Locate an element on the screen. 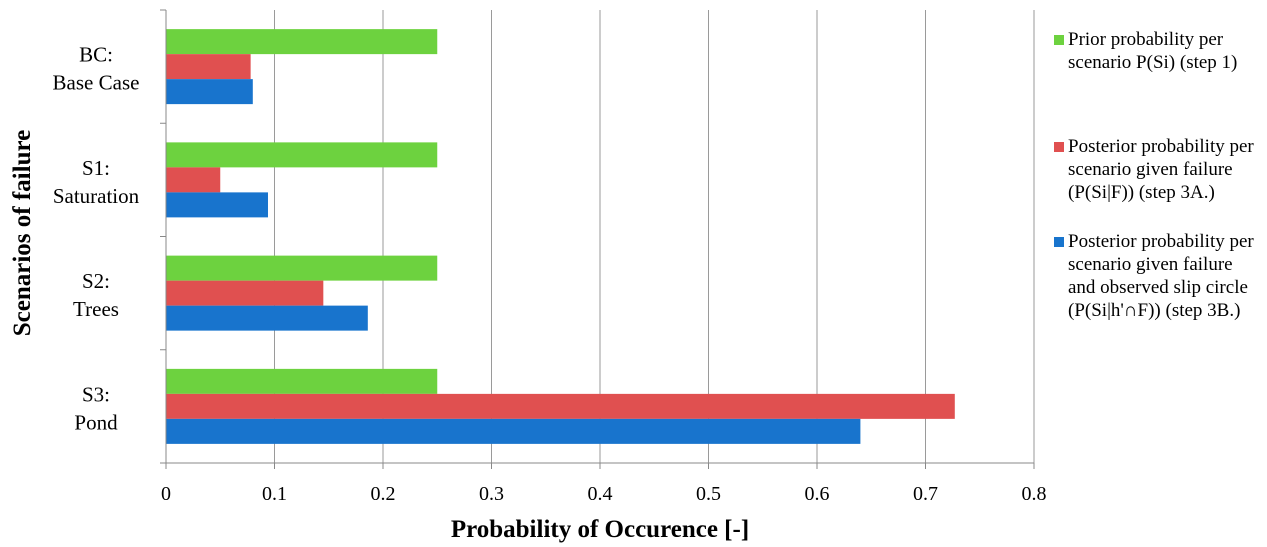  x-tick-label-0-2: 0.2 is located at coordinates (383, 494).